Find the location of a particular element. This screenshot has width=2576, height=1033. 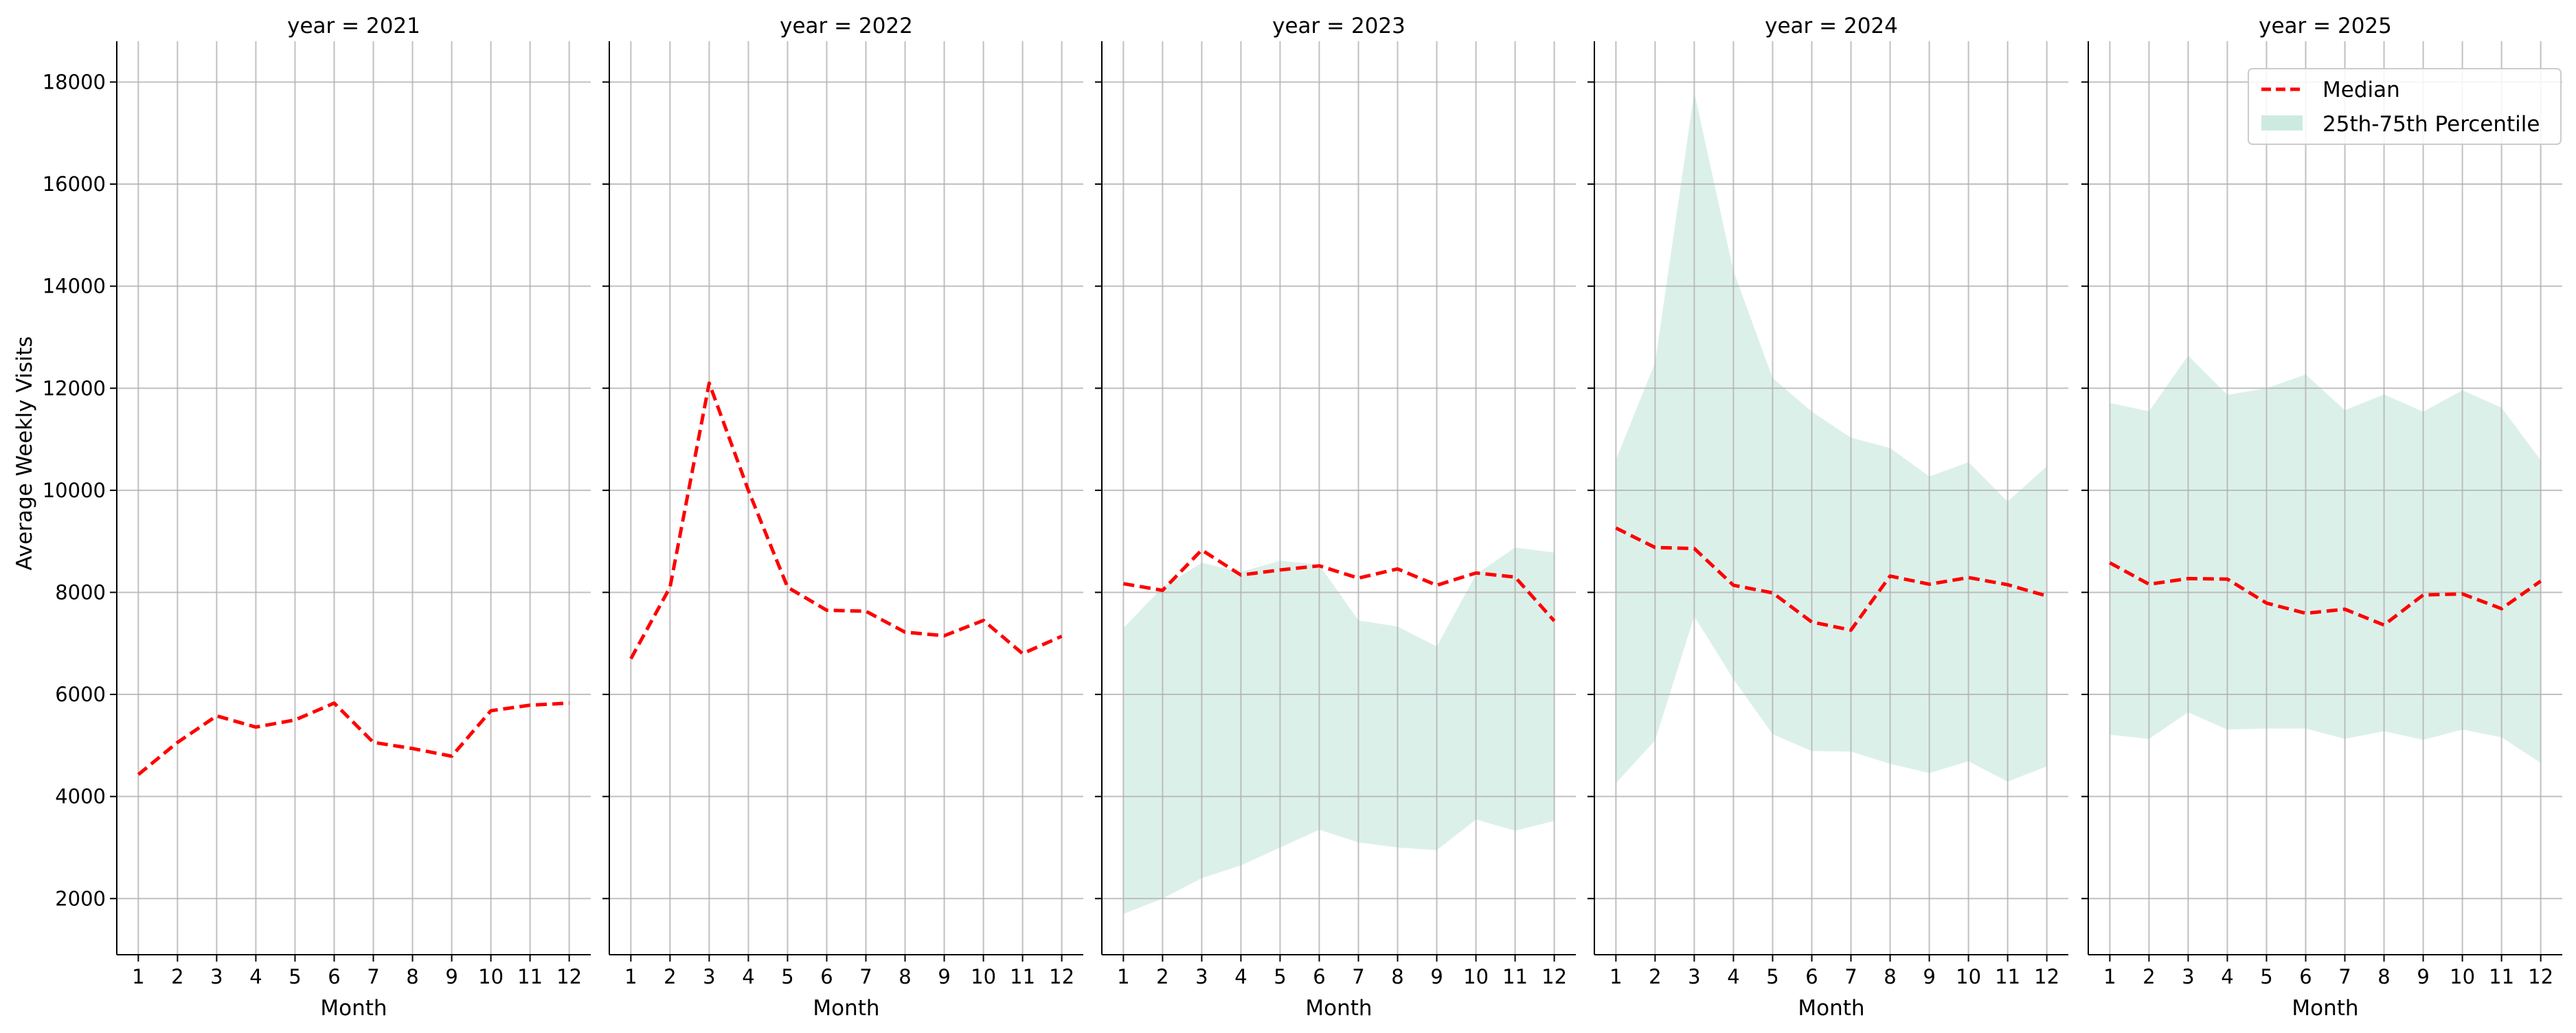

y-tick-label: 2000 is located at coordinates (80, 898).